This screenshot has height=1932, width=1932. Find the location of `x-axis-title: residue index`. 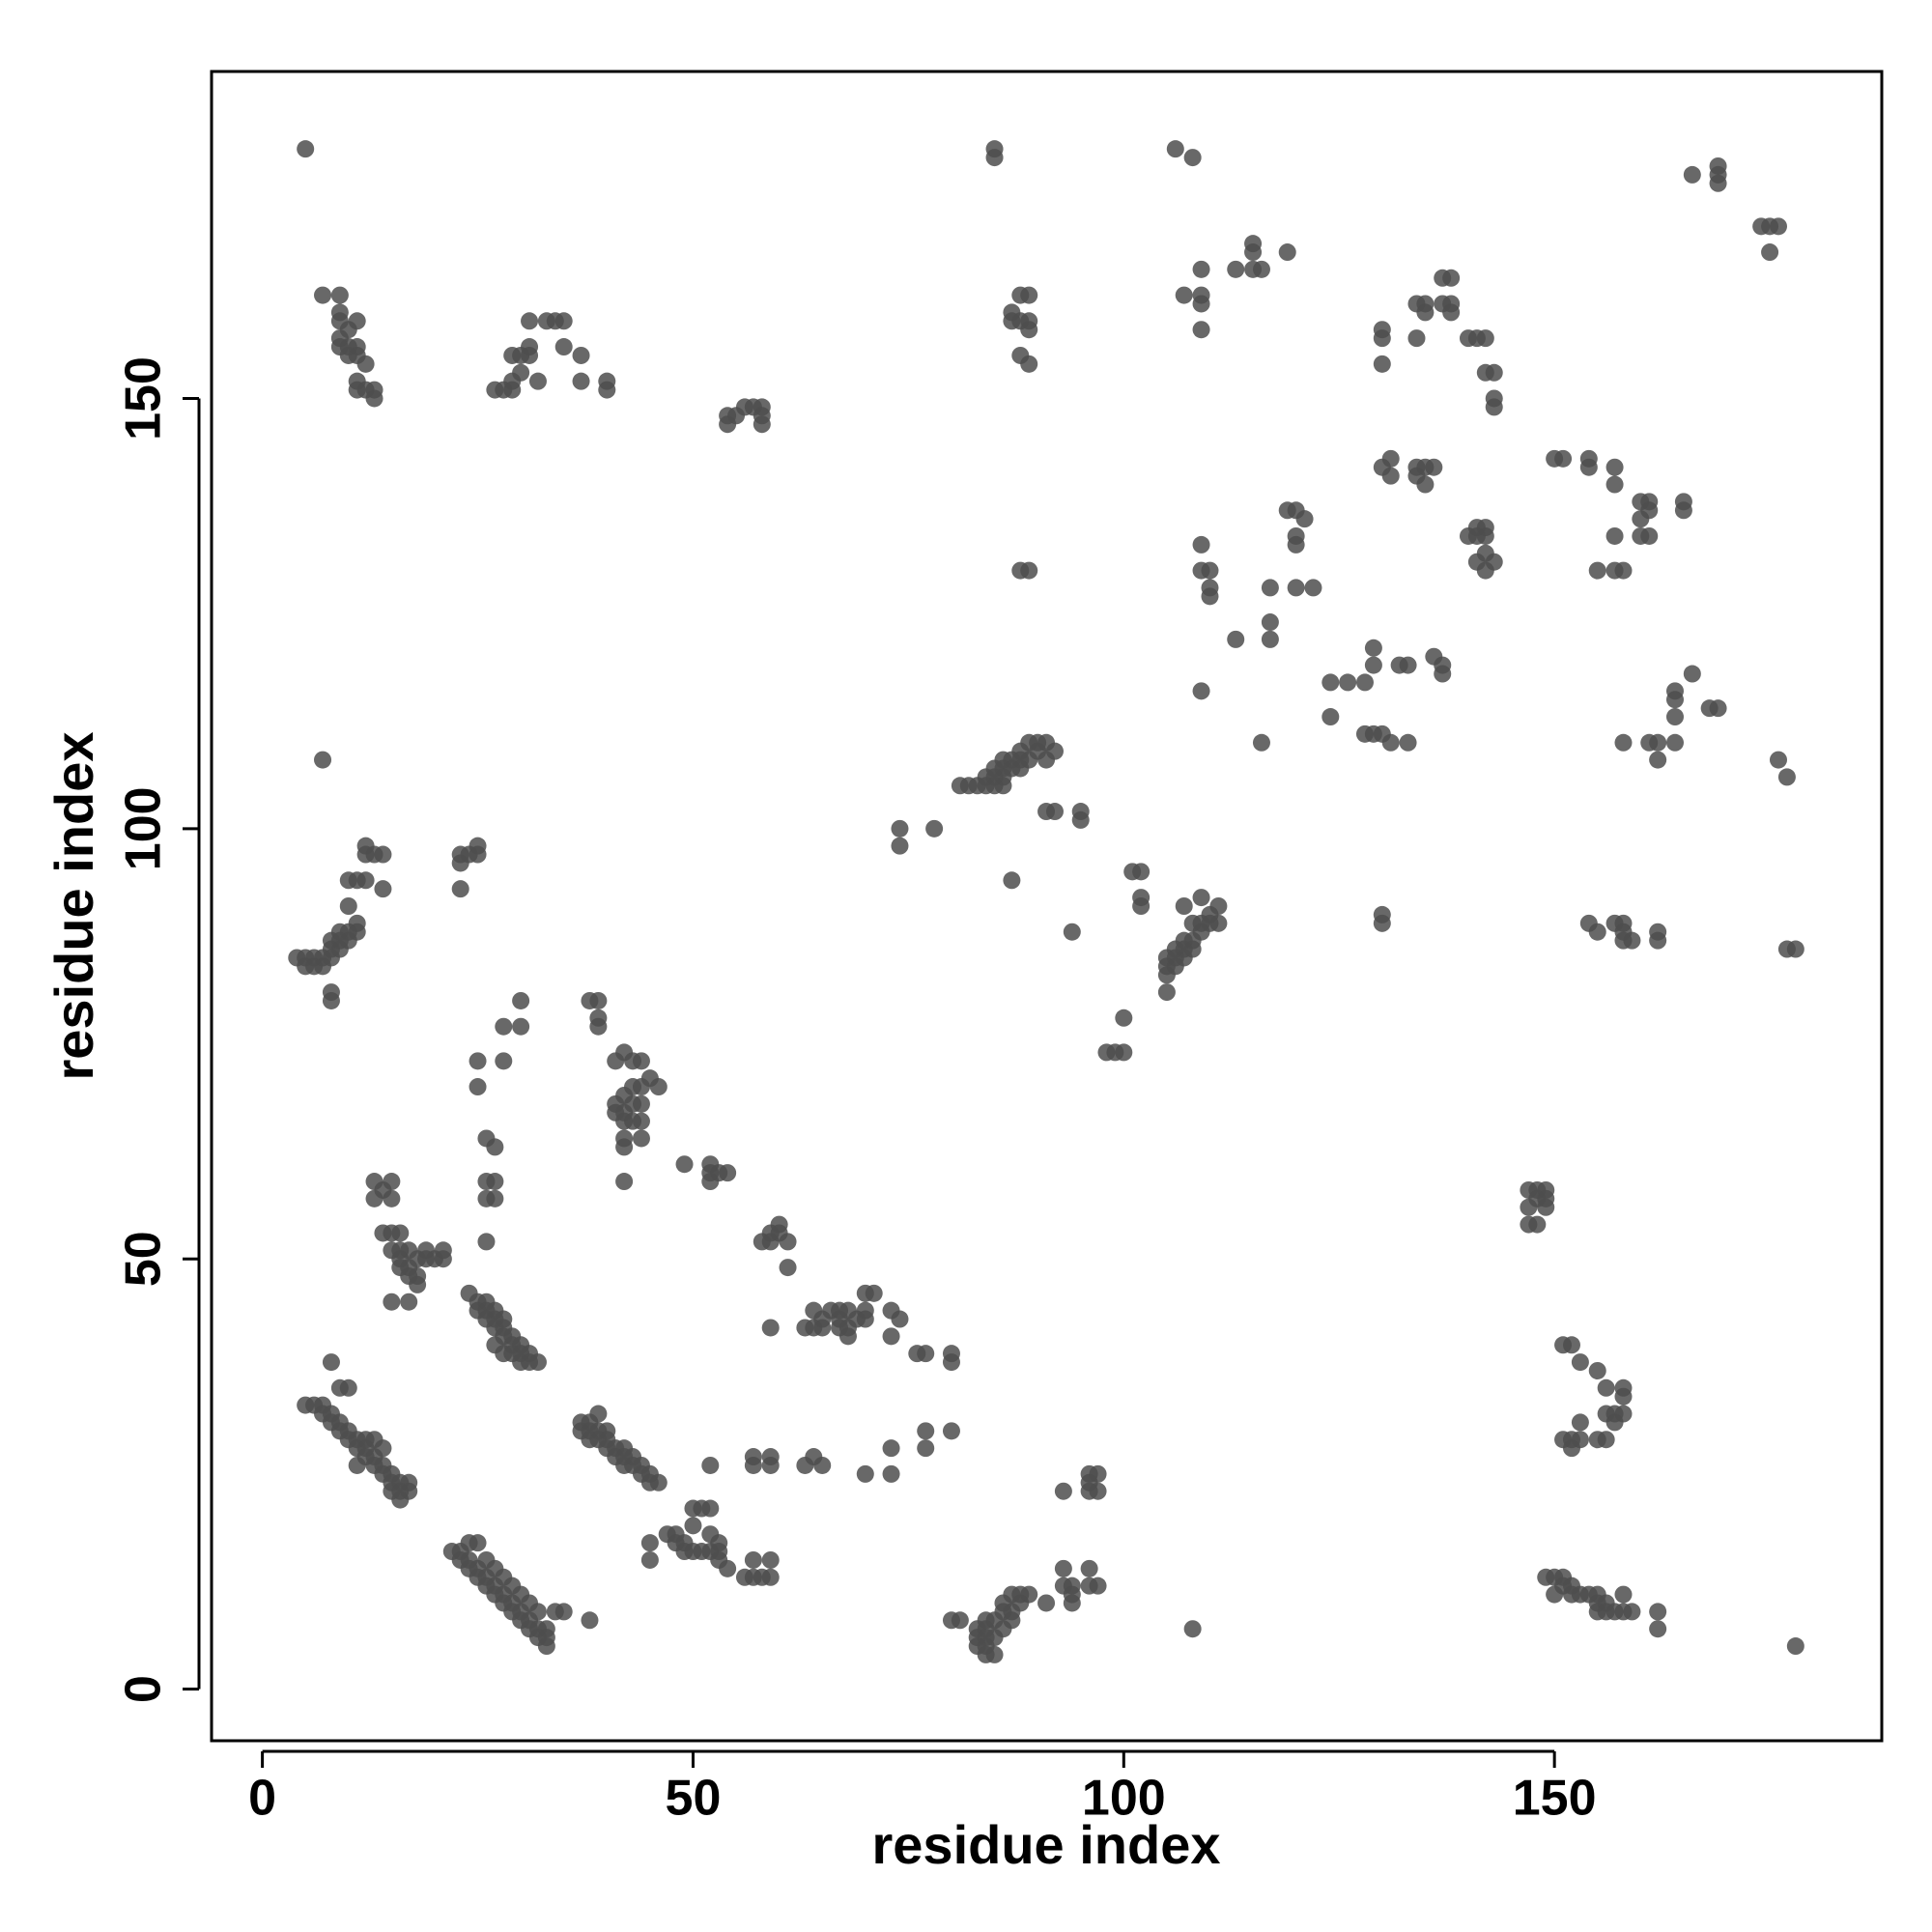

x-axis-title: residue index is located at coordinates (1045, 1844).